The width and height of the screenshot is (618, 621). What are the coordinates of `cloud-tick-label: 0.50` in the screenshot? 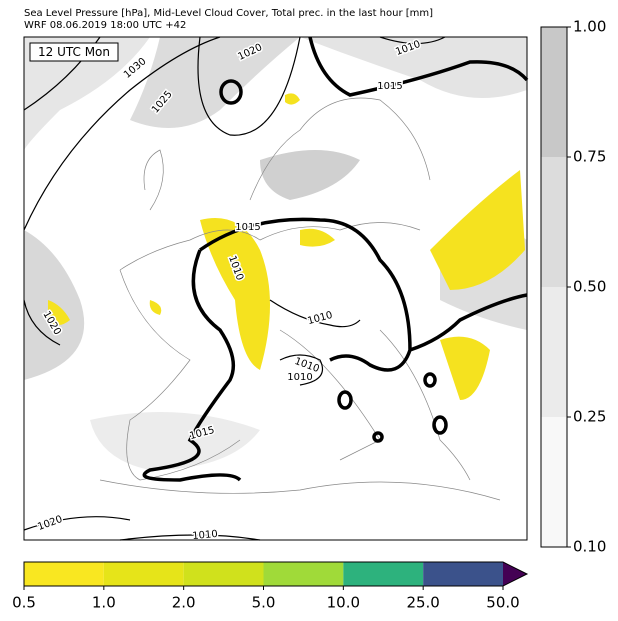 It's located at (589, 287).